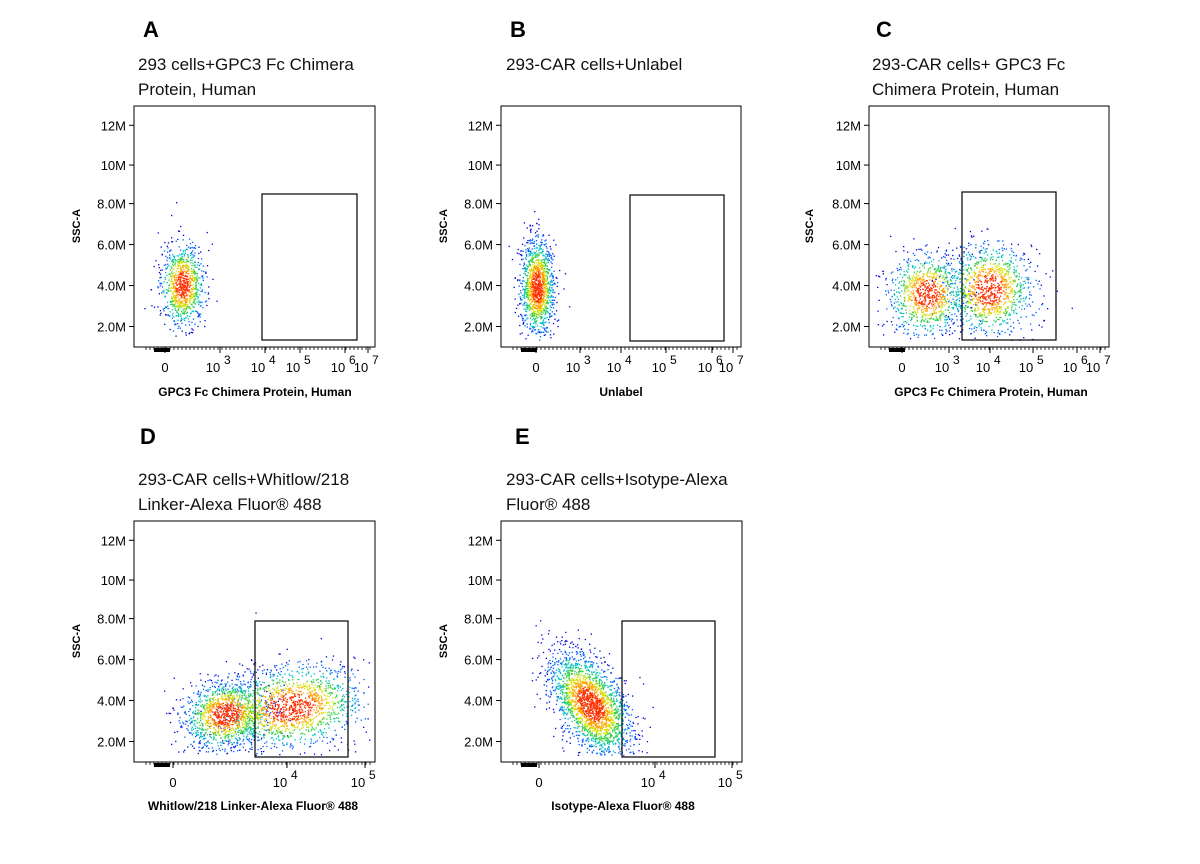 The height and width of the screenshot is (864, 1200). Describe the element at coordinates (148, 436) in the screenshot. I see `panel-letter: D` at that location.